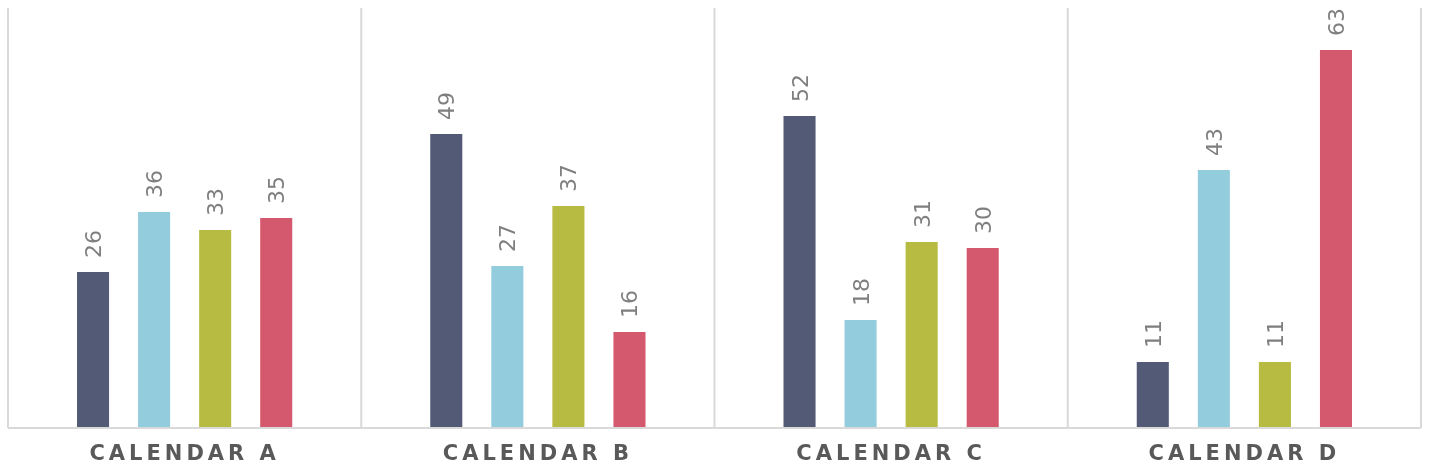  What do you see at coordinates (94, 244) in the screenshot?
I see `data-label: 26` at bounding box center [94, 244].